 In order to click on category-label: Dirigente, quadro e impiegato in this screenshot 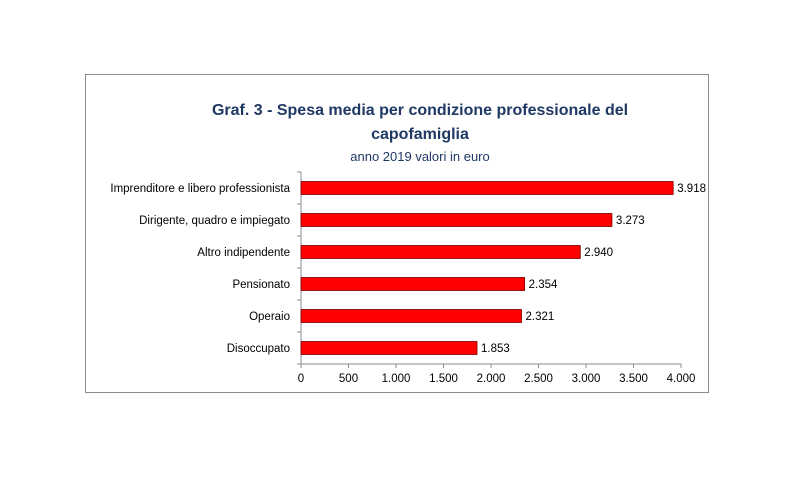, I will do `click(214, 221)`.